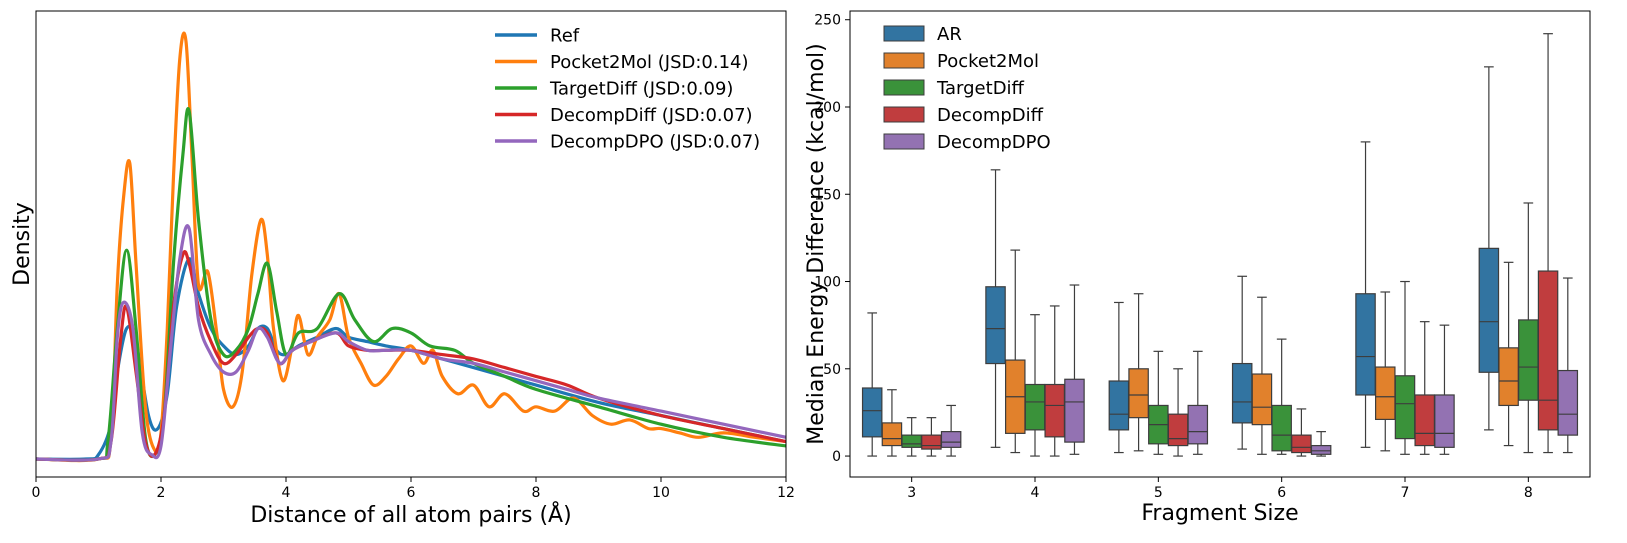  Describe the element at coordinates (904, 141) in the screenshot. I see `boxplot-legend-swatch-decompdpo` at that location.